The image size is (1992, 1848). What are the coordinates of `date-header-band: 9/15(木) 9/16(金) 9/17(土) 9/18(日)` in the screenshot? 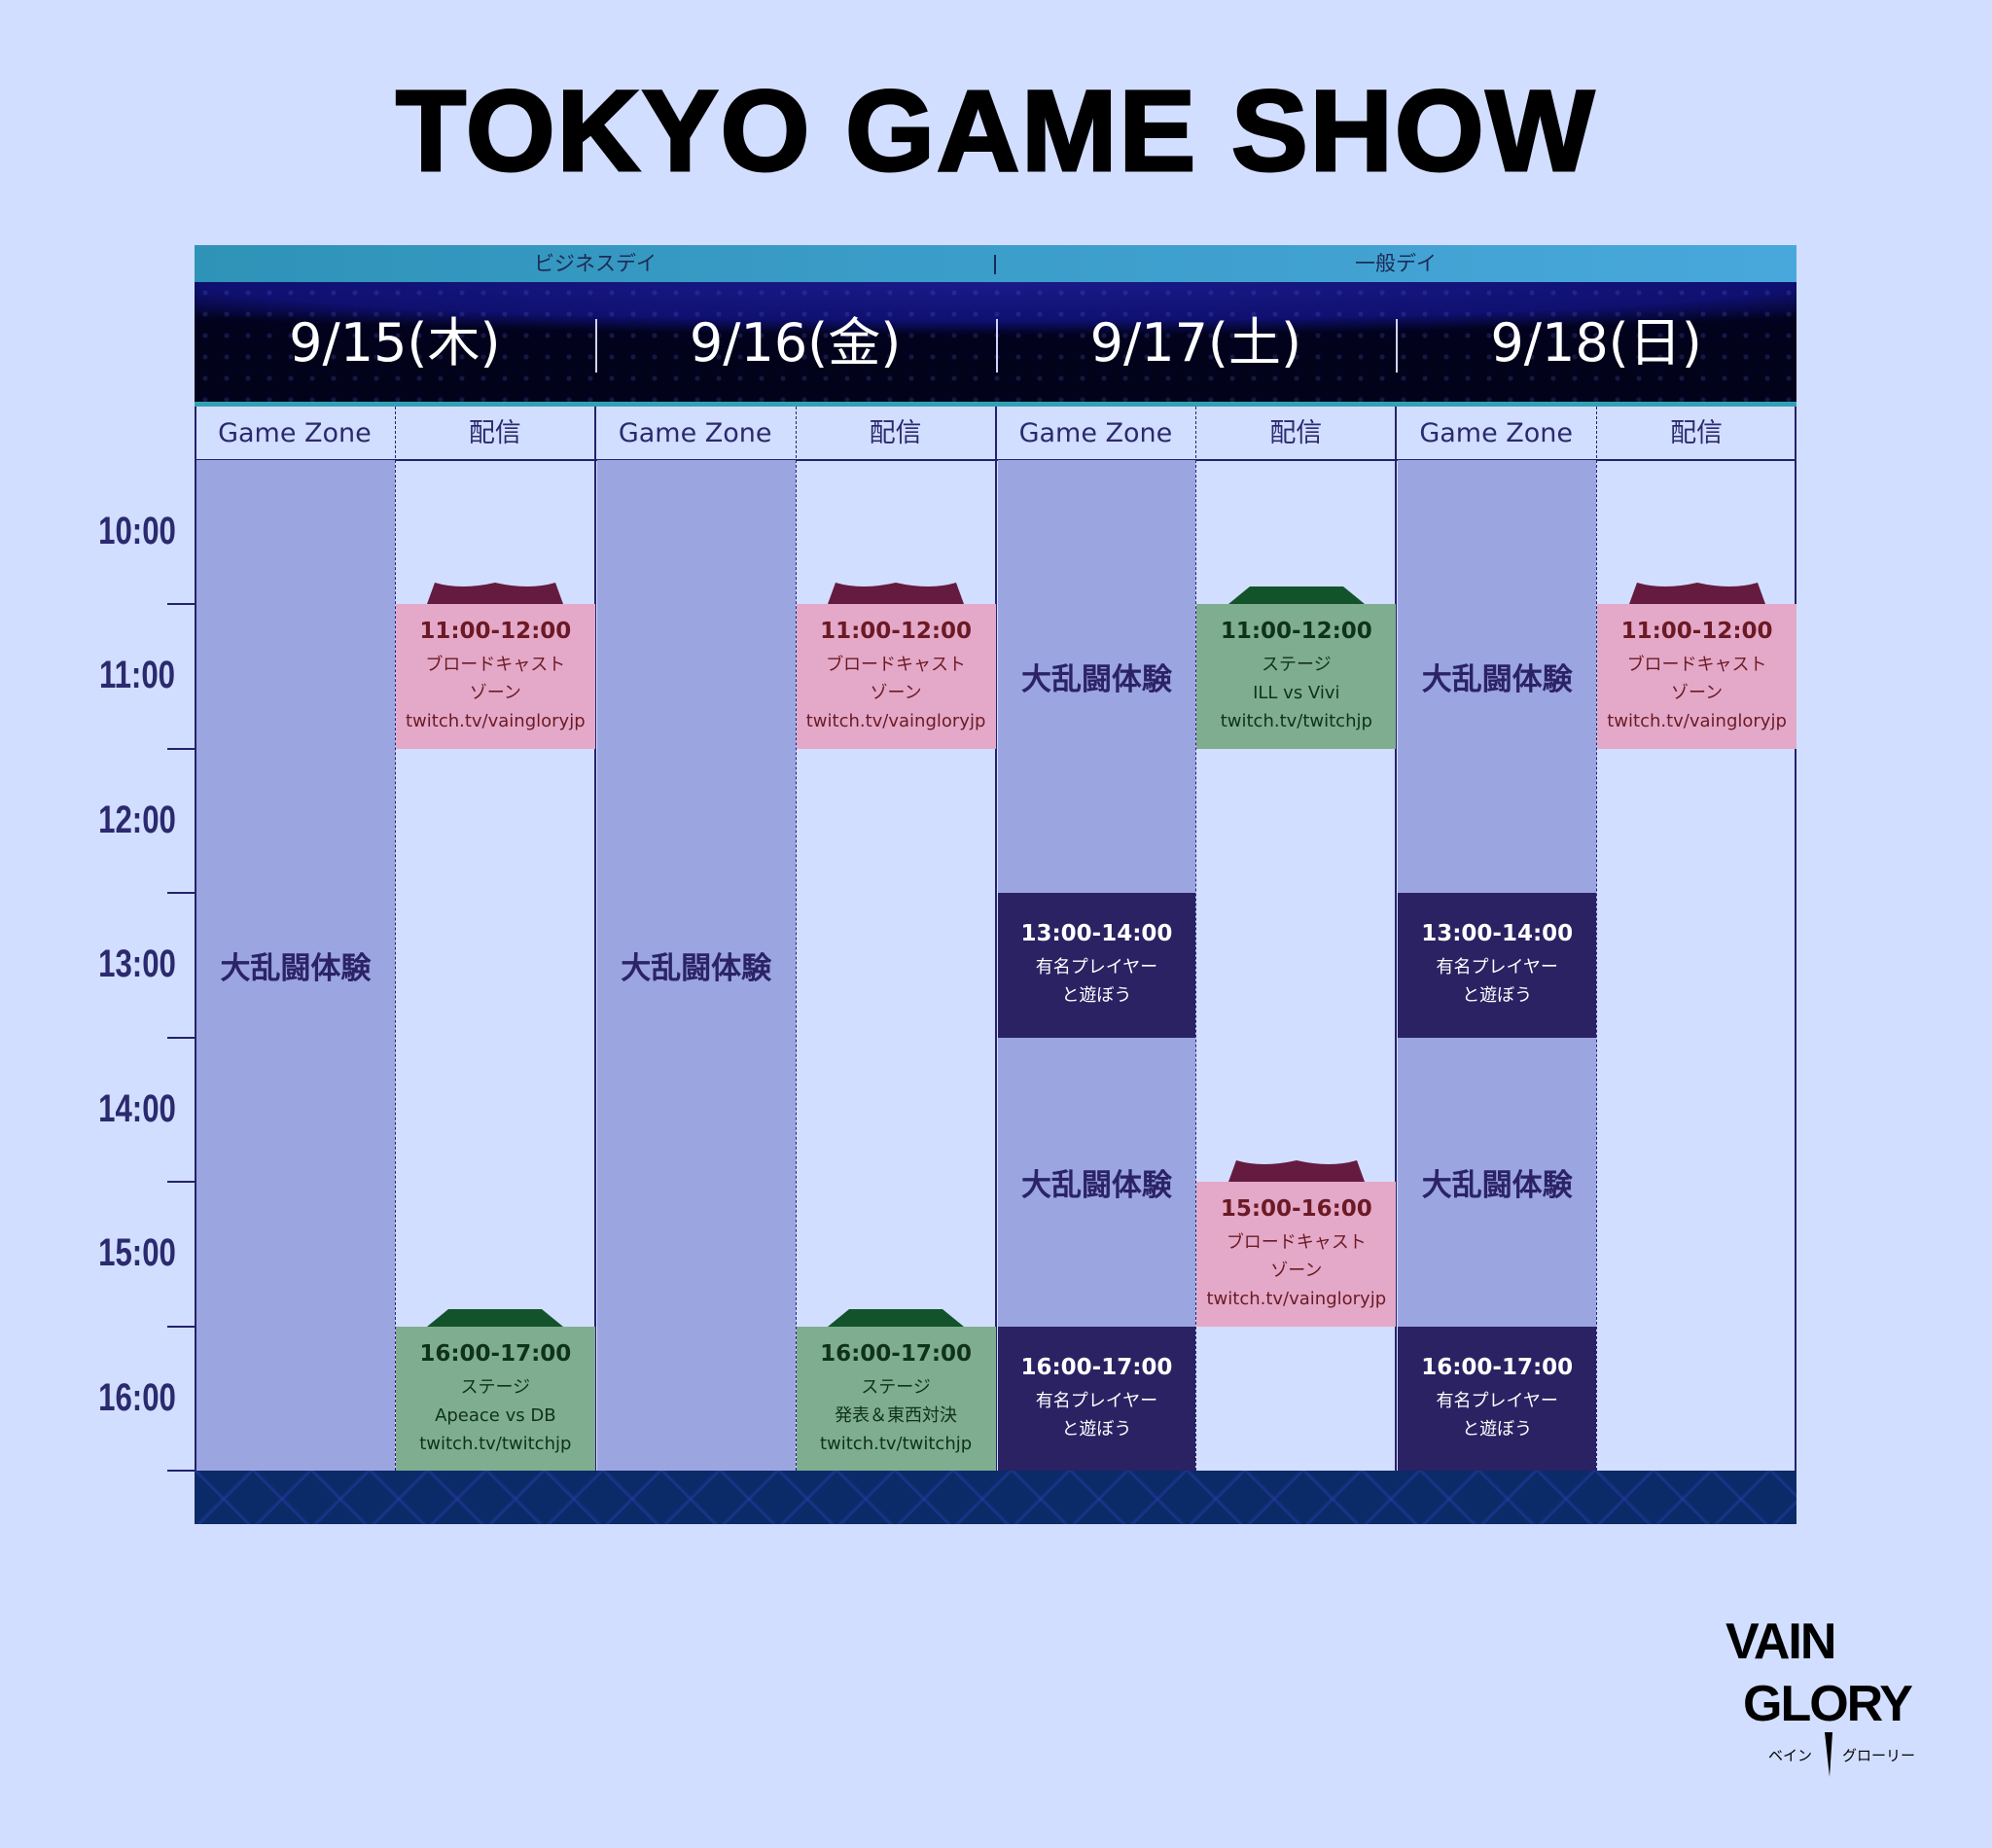 It's located at (995, 343).